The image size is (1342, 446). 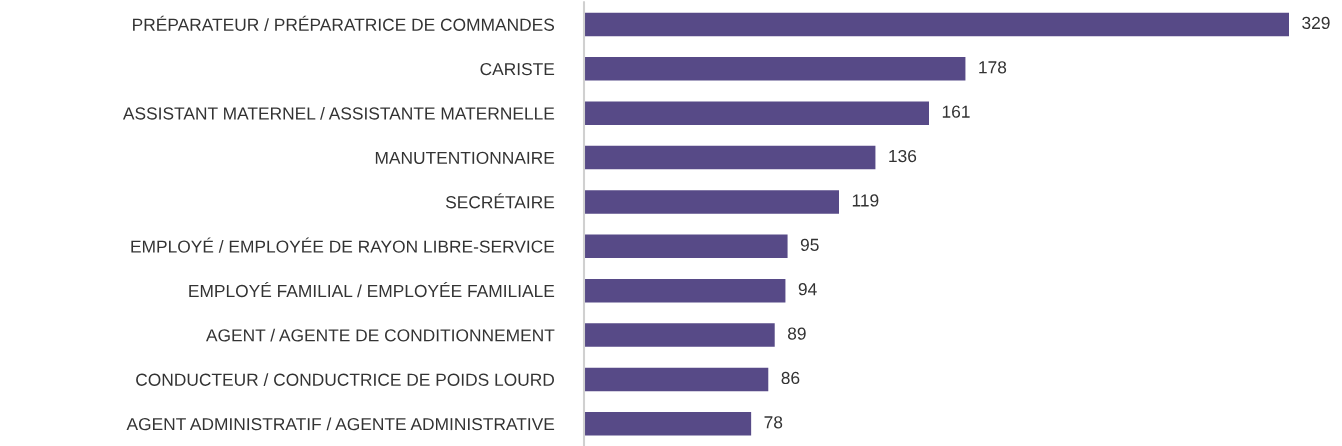 I want to click on y-tick-label: ASSISTANT MATERNEL / ASSISTANTE MATERNELLE, so click(x=338, y=113).